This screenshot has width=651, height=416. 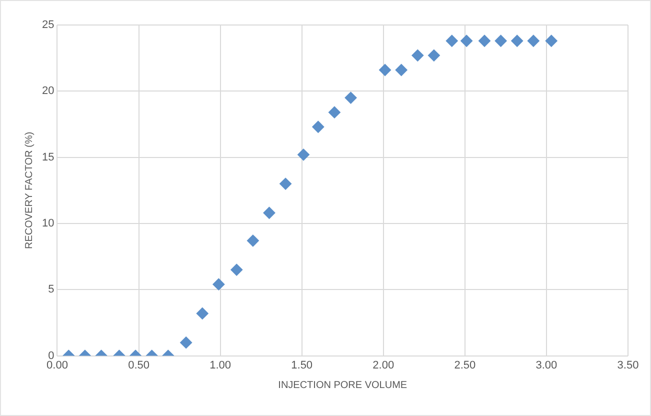 I want to click on x-tick-label: 0.00, so click(x=57, y=365).